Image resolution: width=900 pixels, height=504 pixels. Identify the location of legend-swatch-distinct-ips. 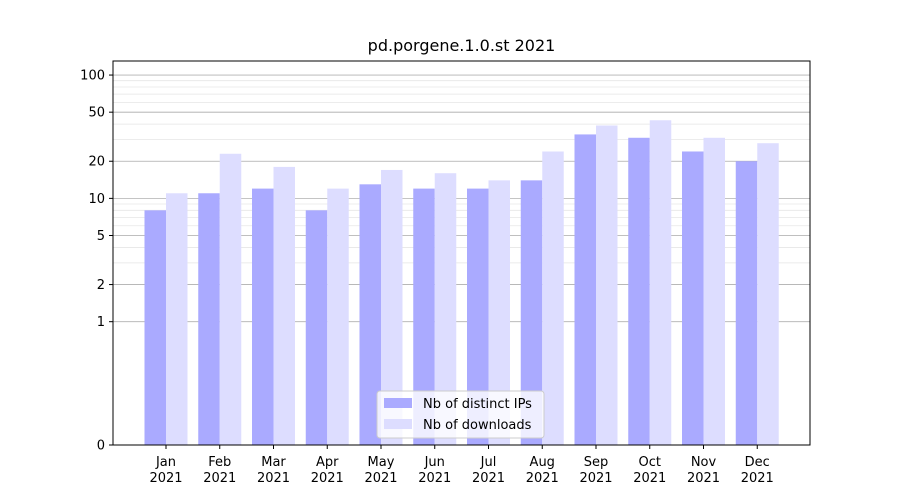
(398, 403).